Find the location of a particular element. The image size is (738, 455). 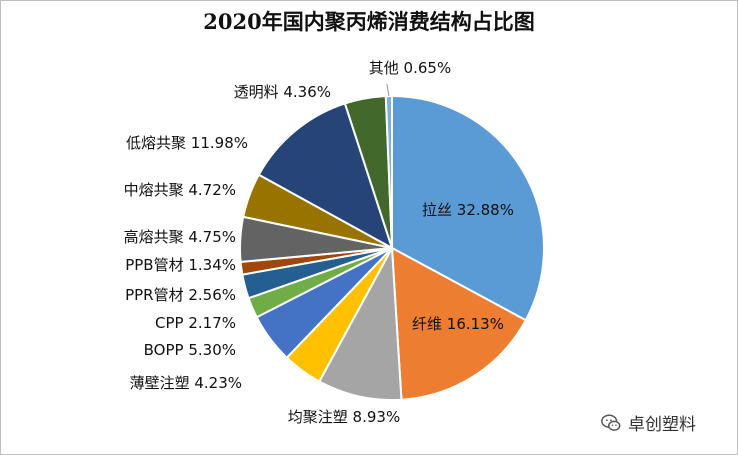

data-label-9: 高熔共聚 4.75% is located at coordinates (180, 237).